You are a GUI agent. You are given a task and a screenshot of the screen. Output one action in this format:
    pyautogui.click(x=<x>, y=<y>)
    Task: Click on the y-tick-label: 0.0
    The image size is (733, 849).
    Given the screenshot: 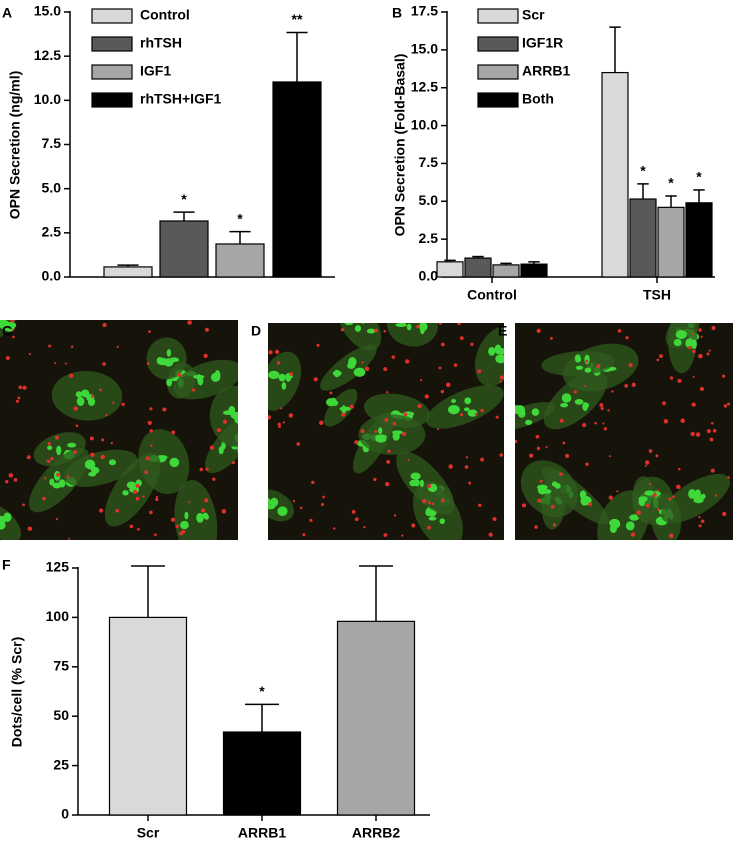 What is the action you would take?
    pyautogui.click(x=429, y=276)
    